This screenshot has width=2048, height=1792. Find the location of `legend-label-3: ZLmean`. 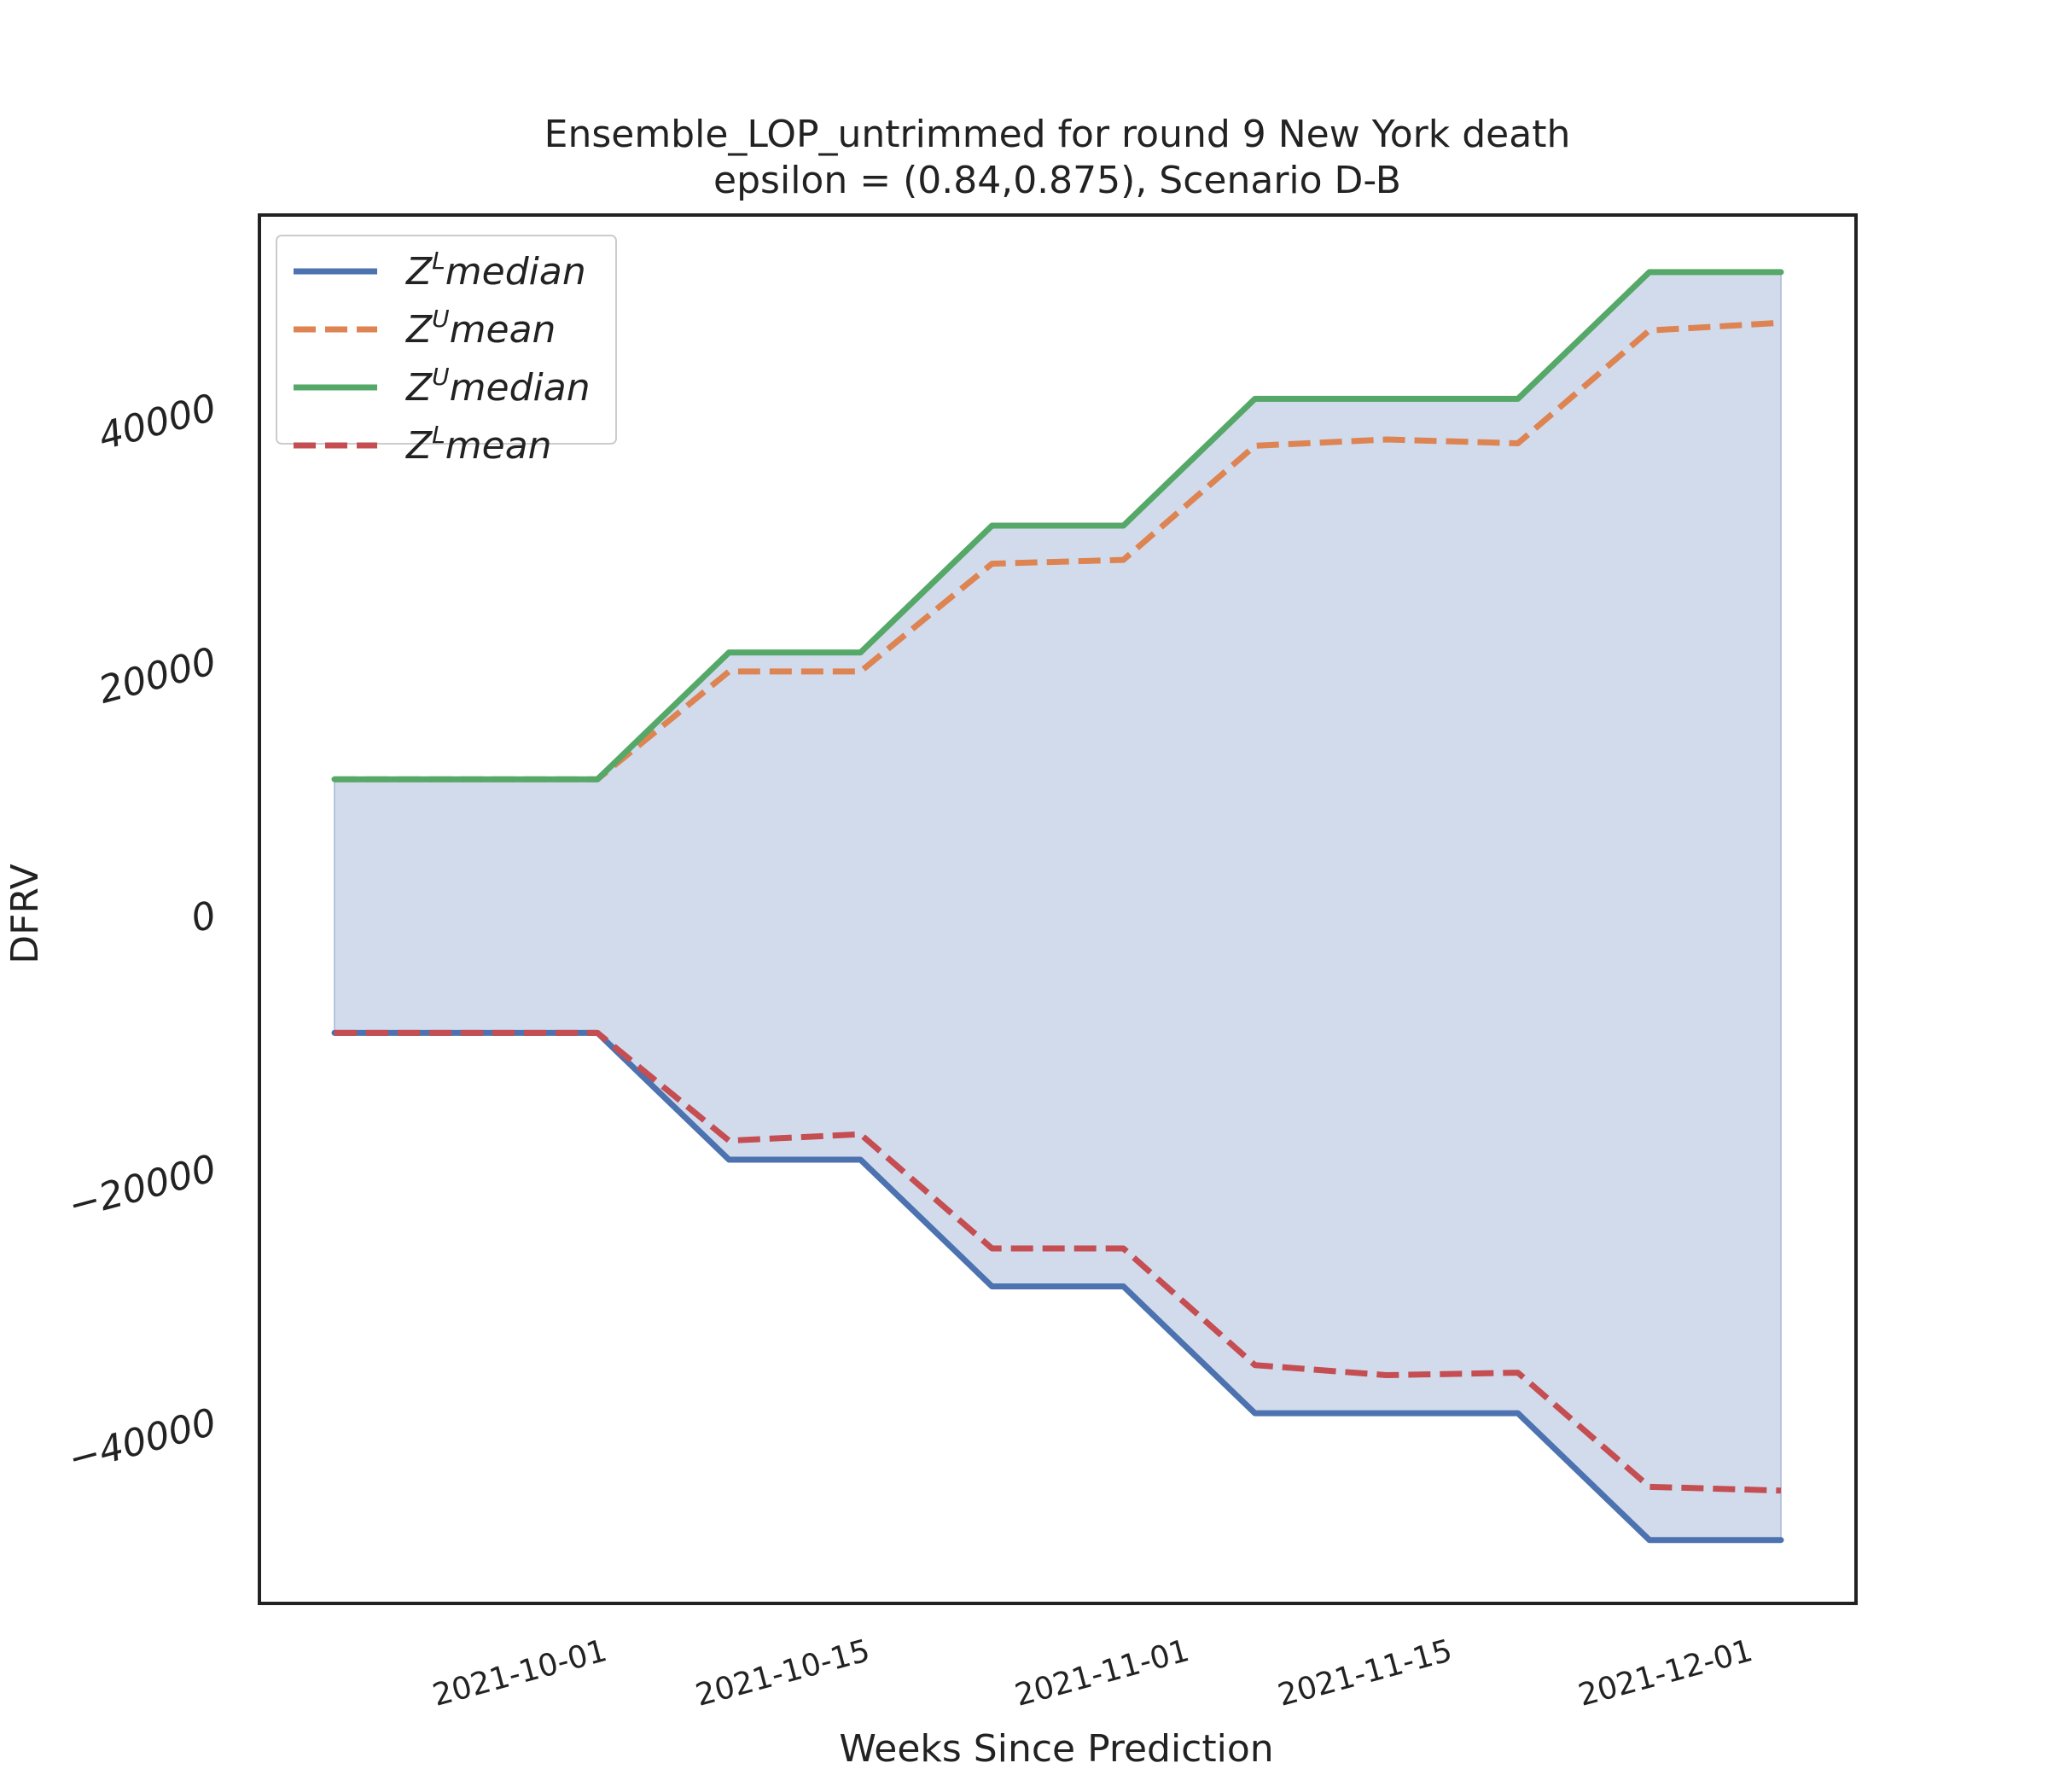

legend-label-3: ZLmean is located at coordinates (479, 445).